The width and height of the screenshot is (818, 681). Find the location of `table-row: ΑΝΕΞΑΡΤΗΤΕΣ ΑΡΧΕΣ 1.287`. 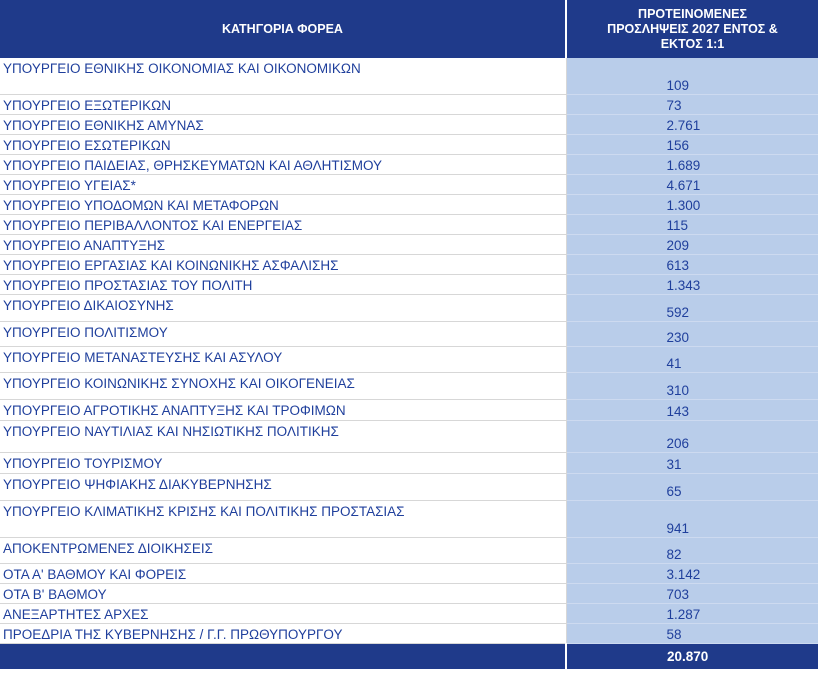

table-row: ΑΝΕΞΑΡΤΗΤΕΣ ΑΡΧΕΣ 1.287 is located at coordinates (409, 613).